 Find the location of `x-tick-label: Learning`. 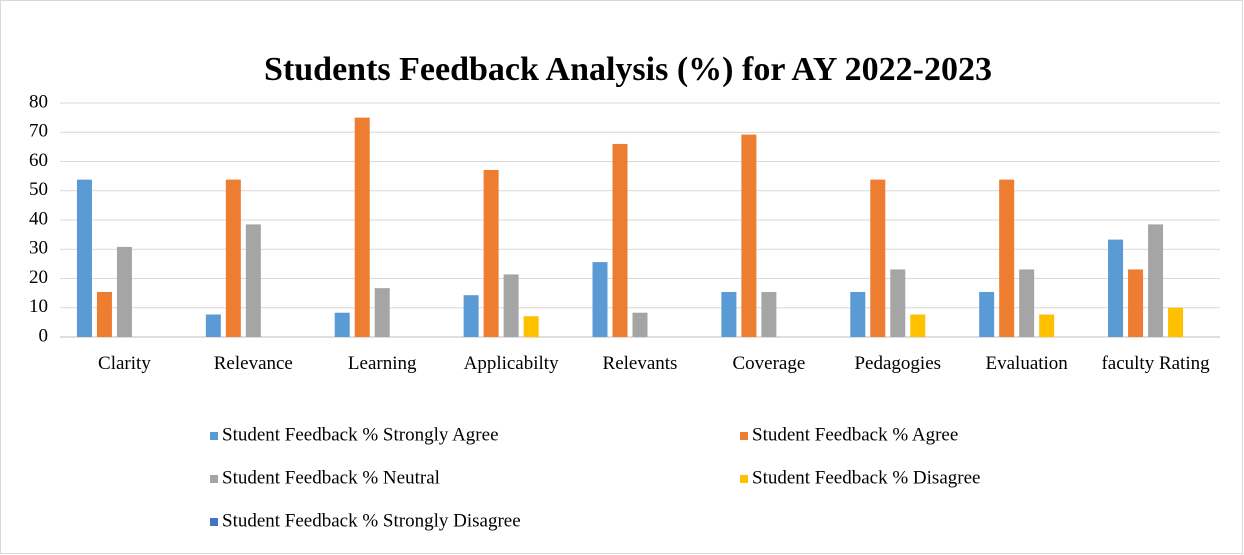

x-tick-label: Learning is located at coordinates (382, 363).